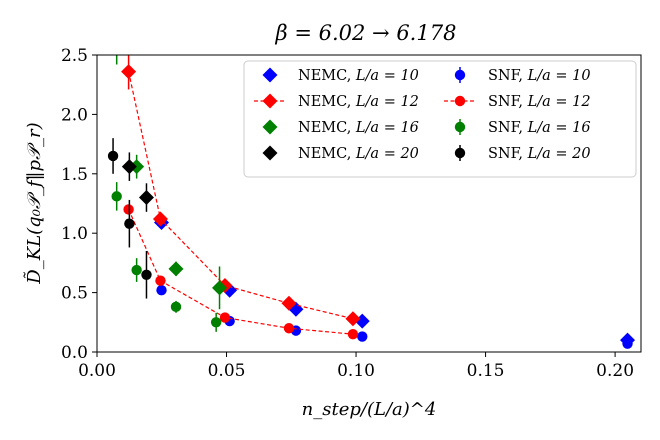 This screenshot has width=660, height=440. I want to click on x-tick-label: 0.10, so click(356, 371).